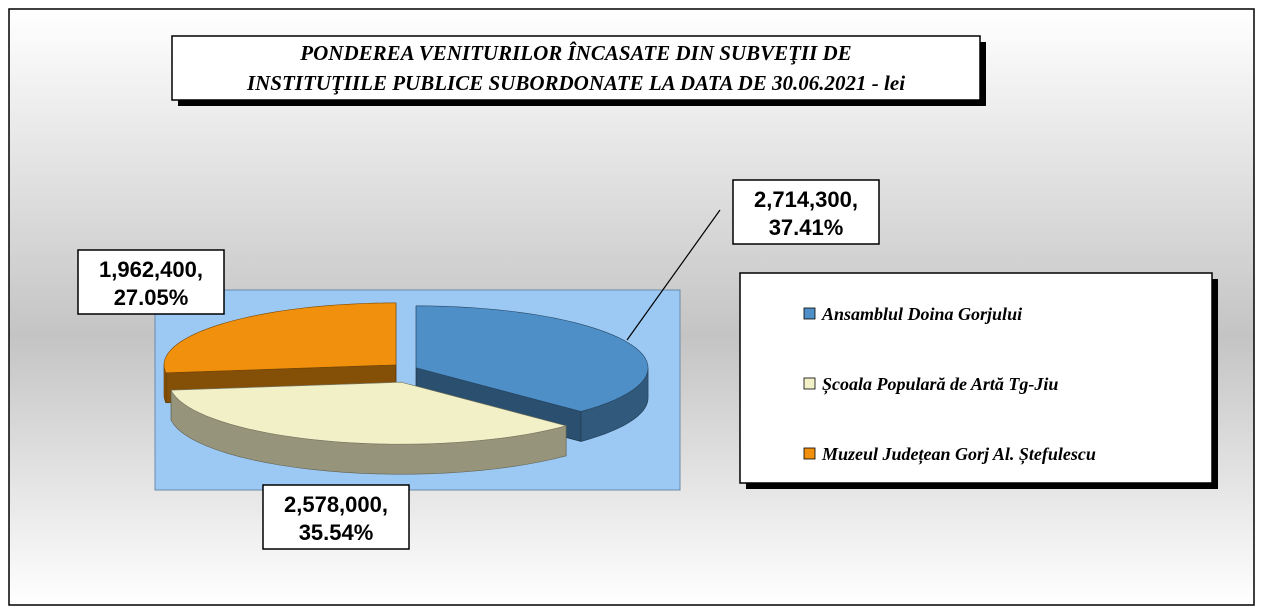 Image resolution: width=1263 pixels, height=614 pixels. Describe the element at coordinates (806, 227) in the screenshot. I see `data-label: 37.41%` at that location.